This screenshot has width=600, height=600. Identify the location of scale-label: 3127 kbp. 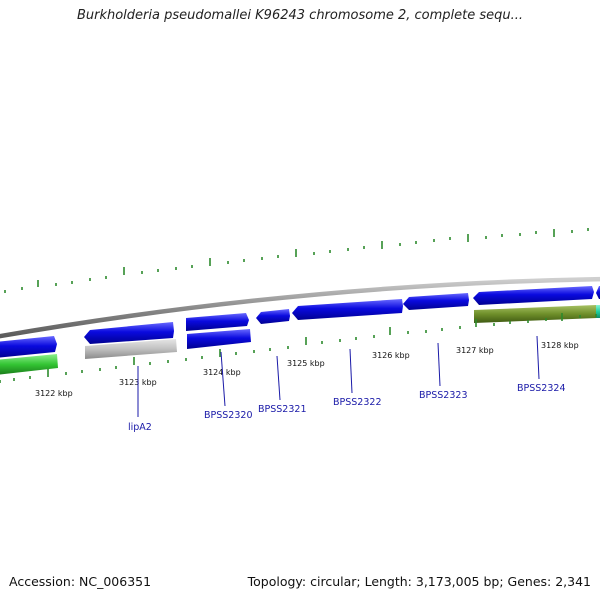
(475, 350).